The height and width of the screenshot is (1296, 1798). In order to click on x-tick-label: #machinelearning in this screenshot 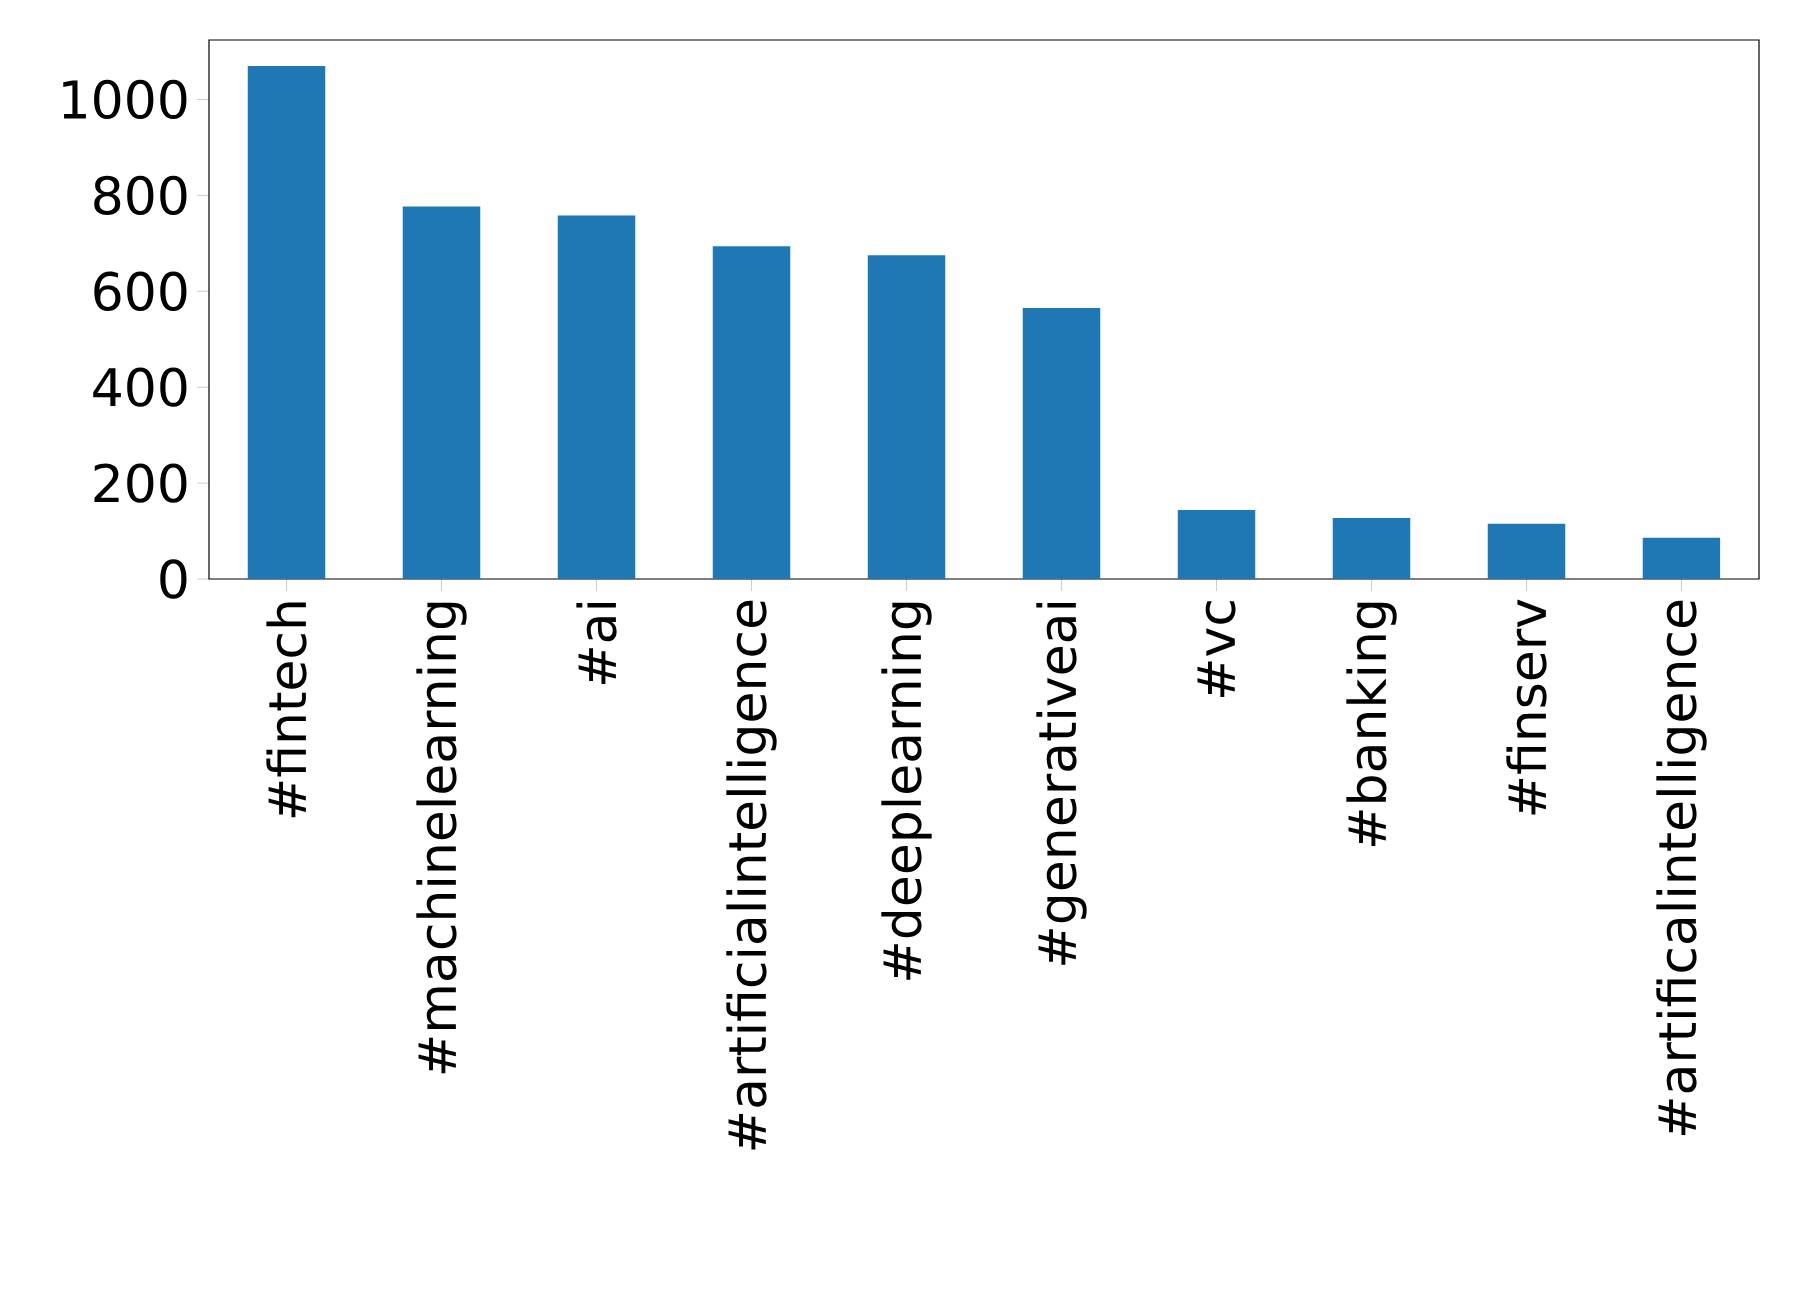, I will do `click(441, 838)`.